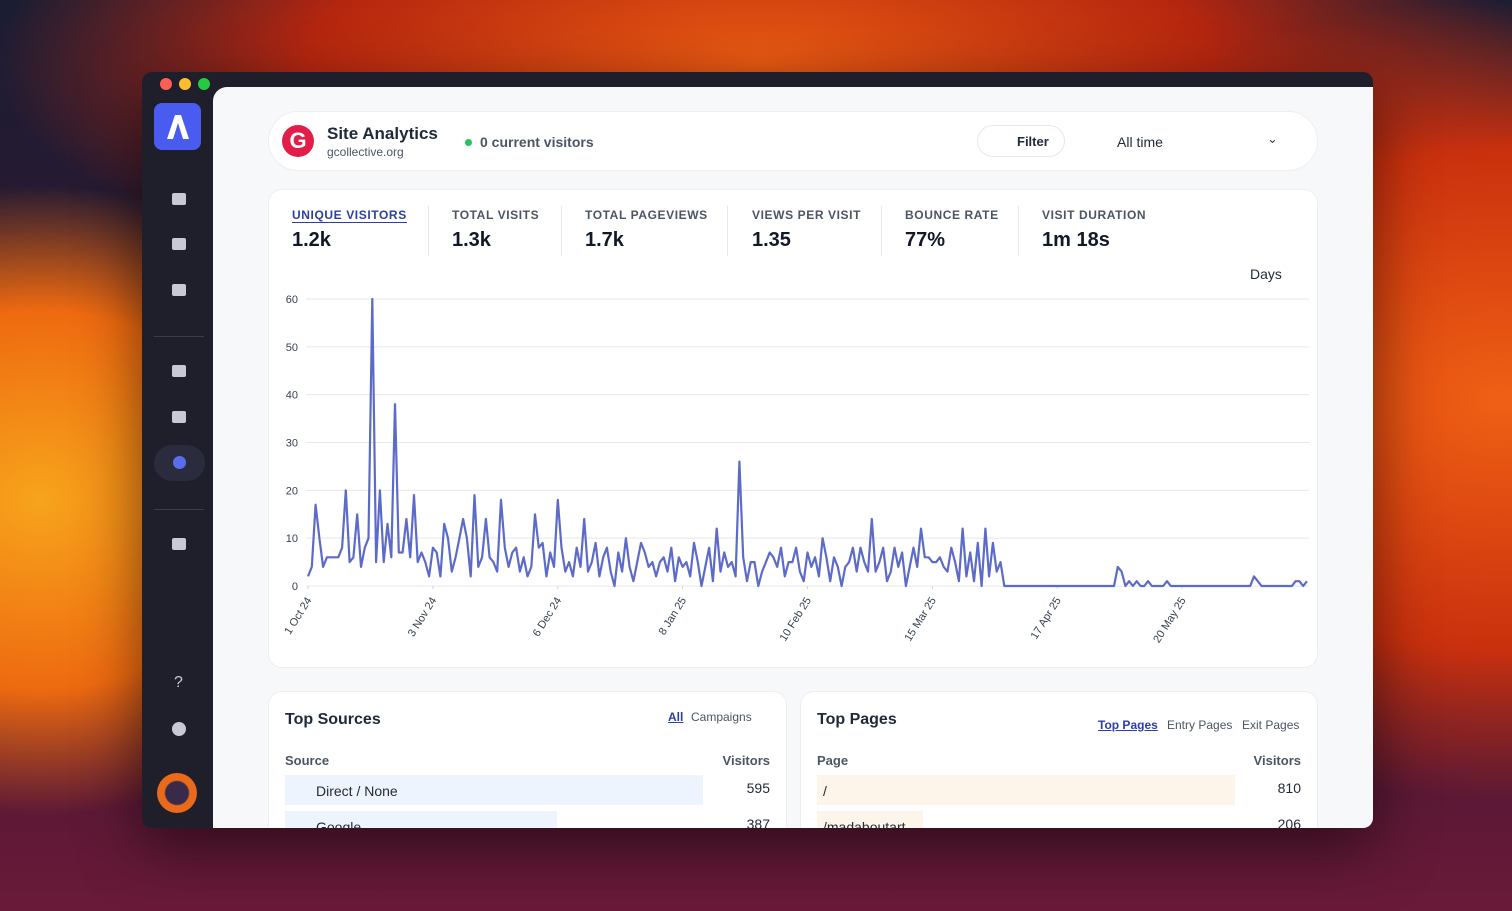  What do you see at coordinates (758, 788) in the screenshot?
I see `row-value: 595` at bounding box center [758, 788].